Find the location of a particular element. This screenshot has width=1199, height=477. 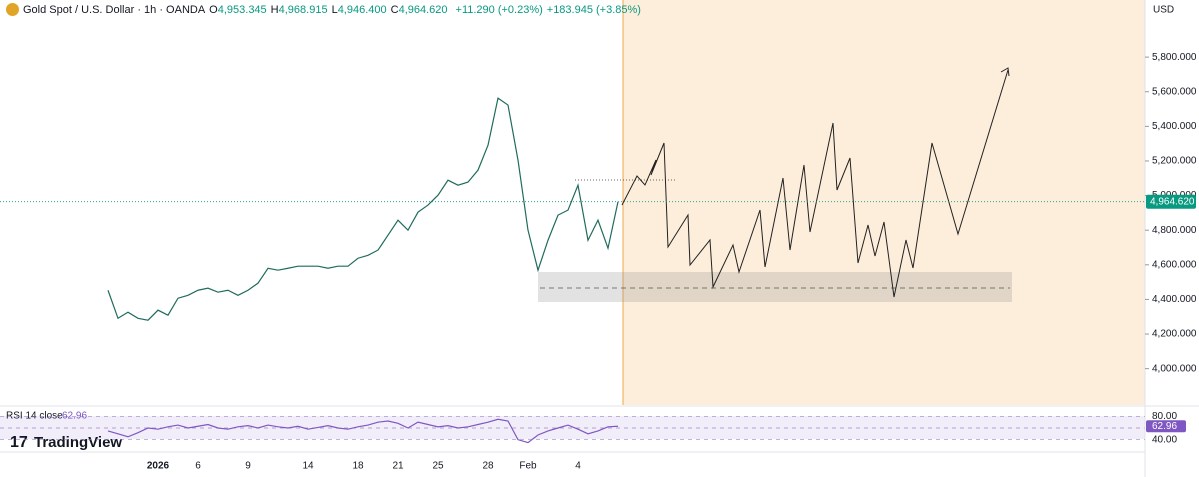

symbol-icon is located at coordinates (12, 9).